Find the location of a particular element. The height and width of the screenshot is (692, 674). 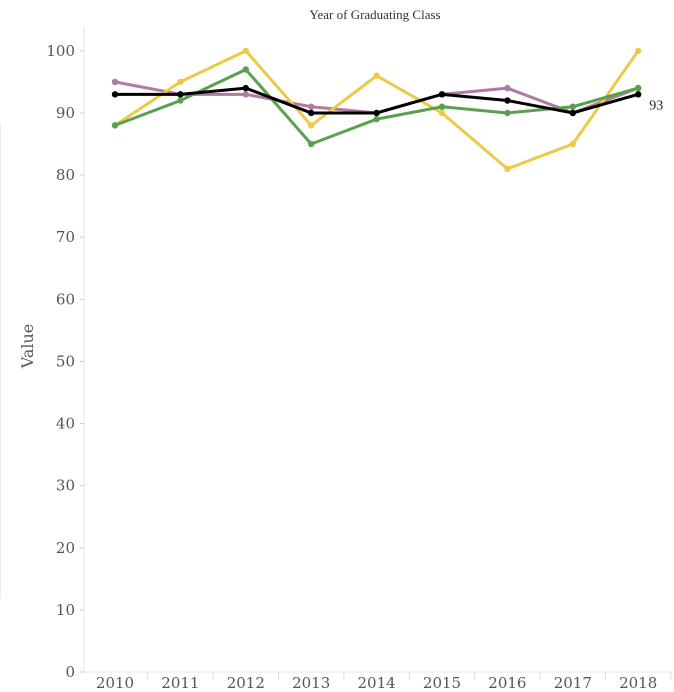

y-tick-label: 10 is located at coordinates (65, 610).